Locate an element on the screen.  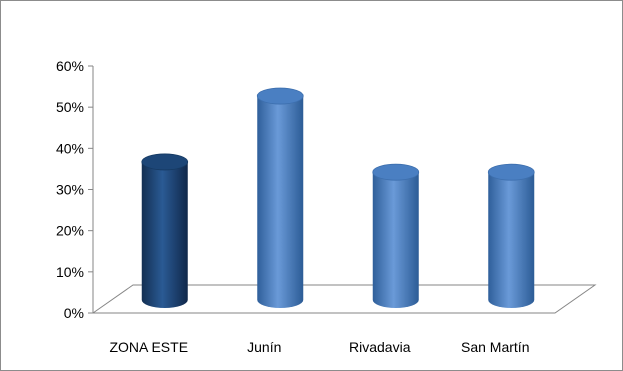
x-tick-label: ZONA ESTE is located at coordinates (148, 347).